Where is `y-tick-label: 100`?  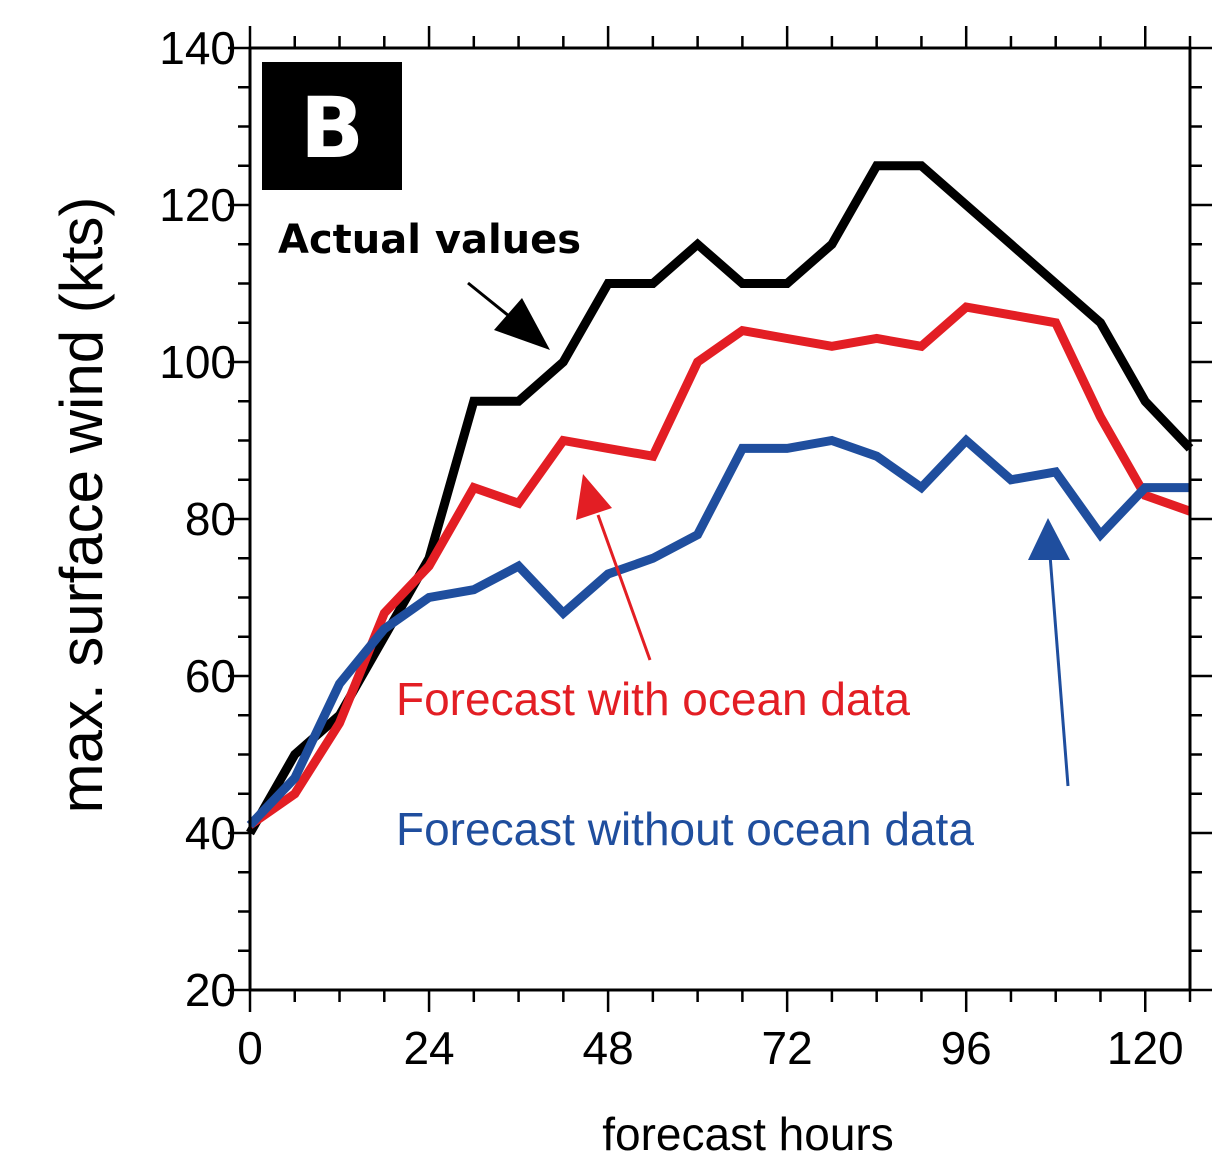 y-tick-label: 100 is located at coordinates (197, 362).